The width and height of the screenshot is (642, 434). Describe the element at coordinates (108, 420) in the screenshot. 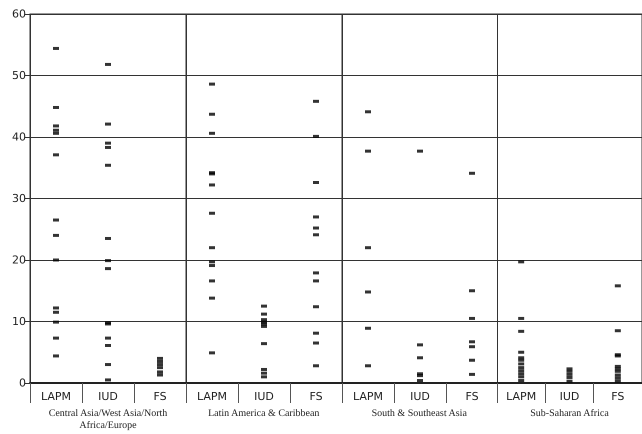

I see `x-axis-title: Central Asia/West Asia/North Africa/Europe` at that location.